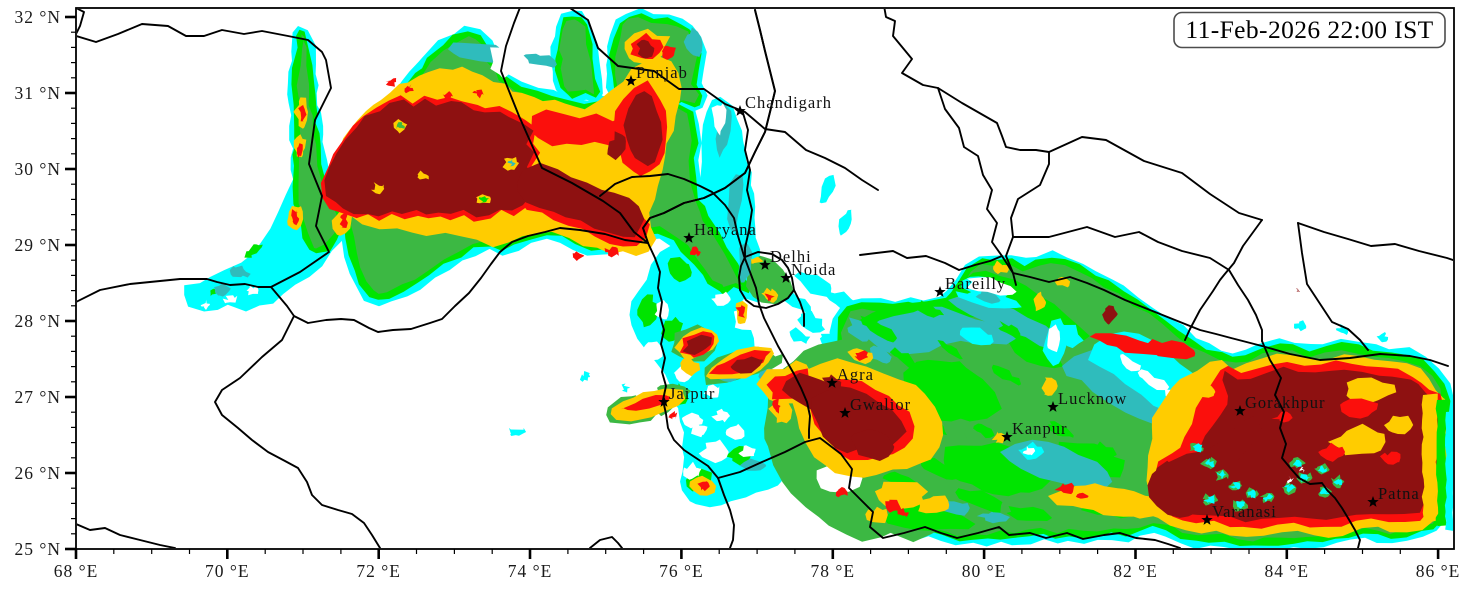 The image size is (1471, 596). What do you see at coordinates (1399, 493) in the screenshot?
I see `svg-text: Patna` at bounding box center [1399, 493].